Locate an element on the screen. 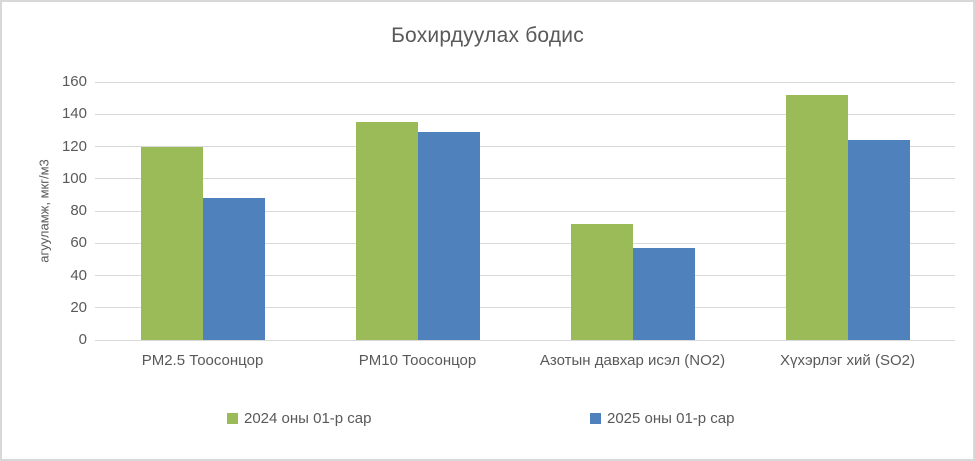  y-axis-tick-80: 80 is located at coordinates (78, 210).